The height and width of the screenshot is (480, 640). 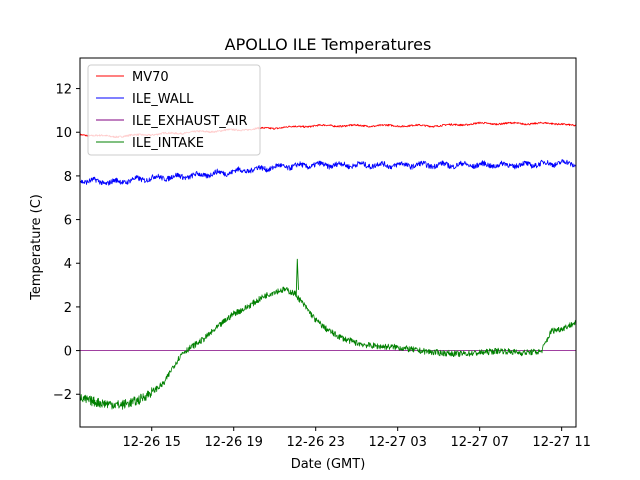 What do you see at coordinates (150, 77) in the screenshot?
I see `legend-label-mv70: MV70` at bounding box center [150, 77].